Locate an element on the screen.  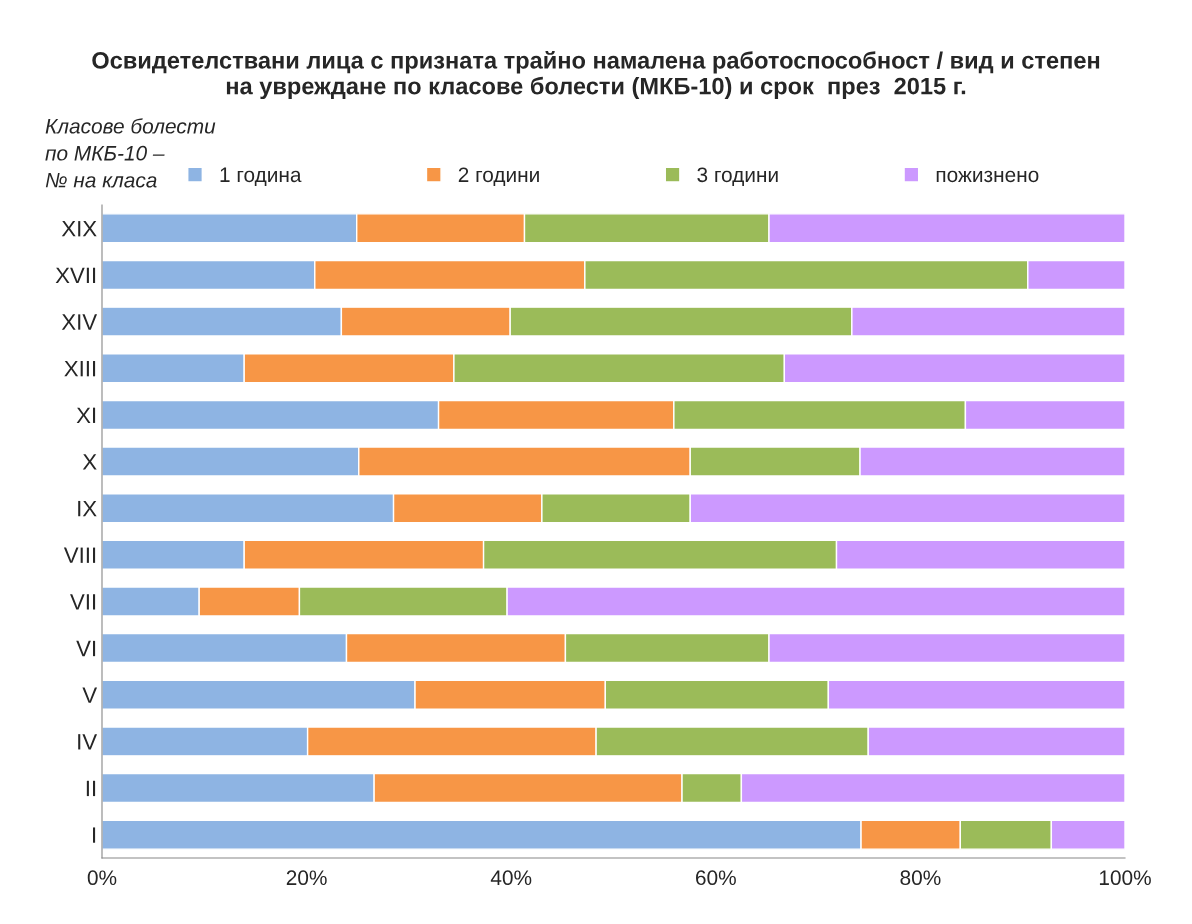
y-tick-label: IX is located at coordinates (87, 508).